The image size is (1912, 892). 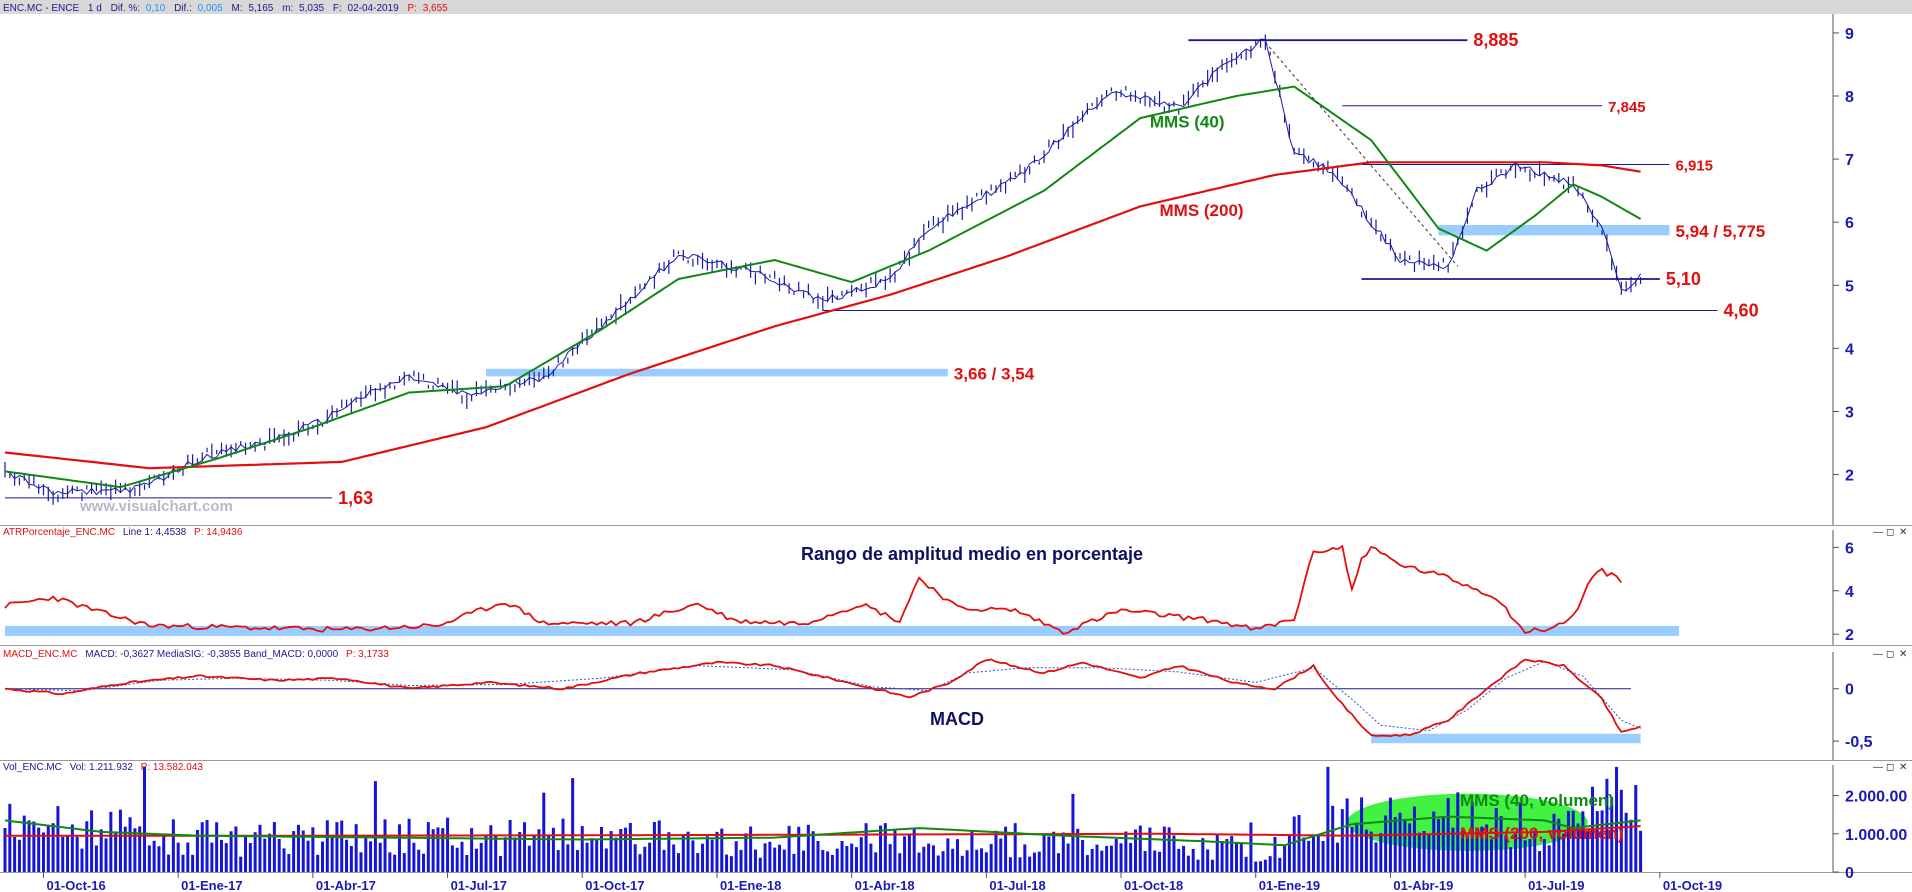 I want to click on atr-restore-icon: ◻, so click(x=1890, y=532).